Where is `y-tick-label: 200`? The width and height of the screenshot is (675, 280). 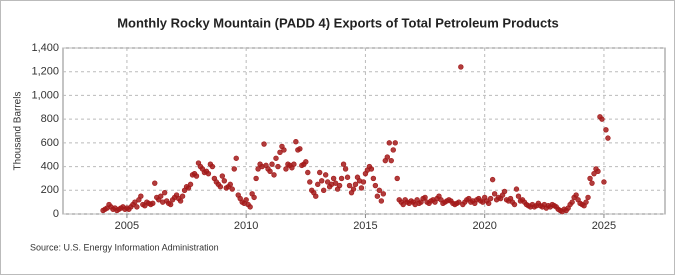
y-tick-label: 200 is located at coordinates (50, 190).